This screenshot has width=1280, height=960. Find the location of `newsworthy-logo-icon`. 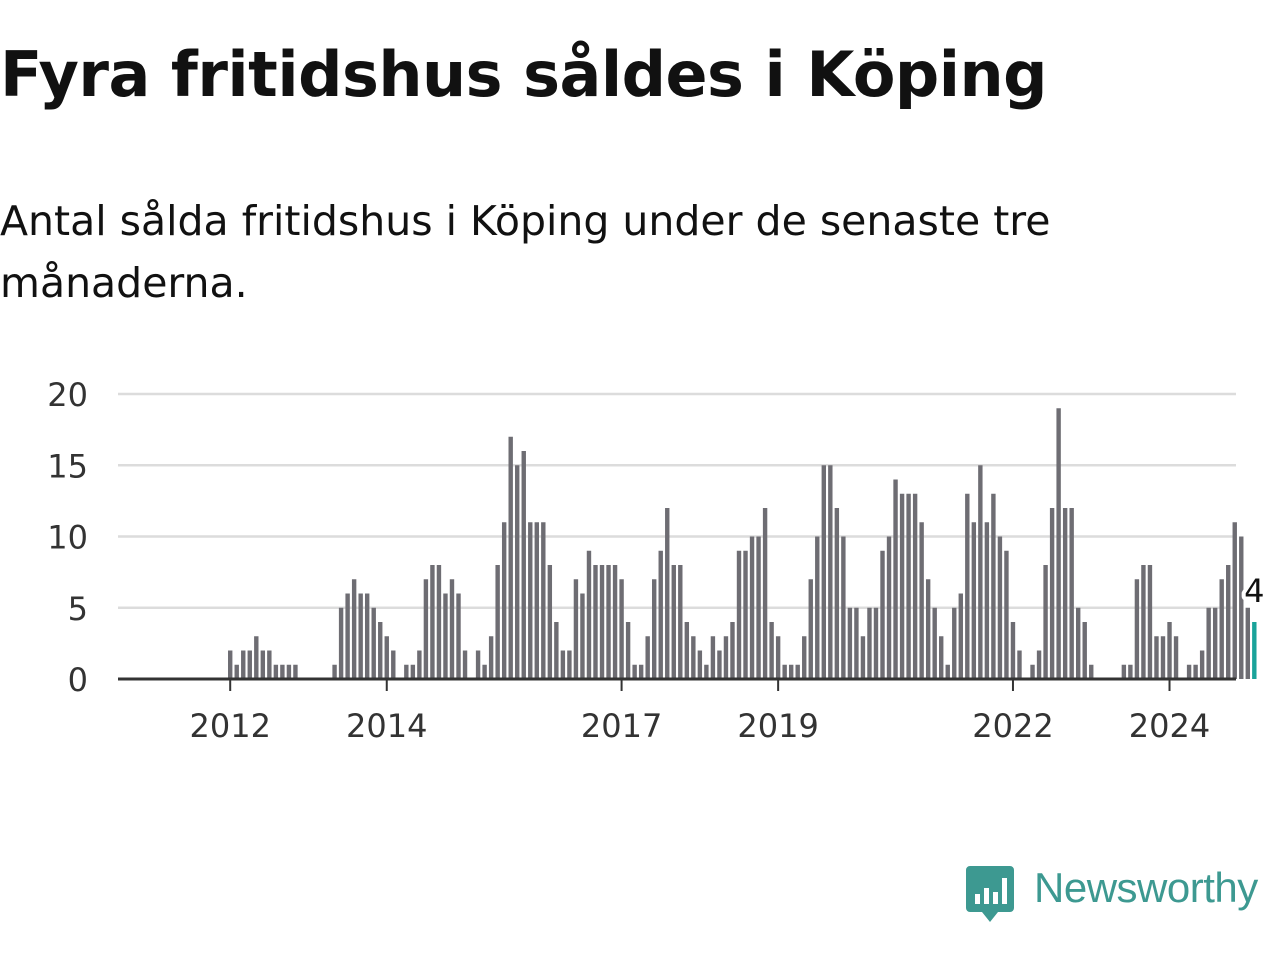

newsworthy-logo-icon is located at coordinates (990, 894).